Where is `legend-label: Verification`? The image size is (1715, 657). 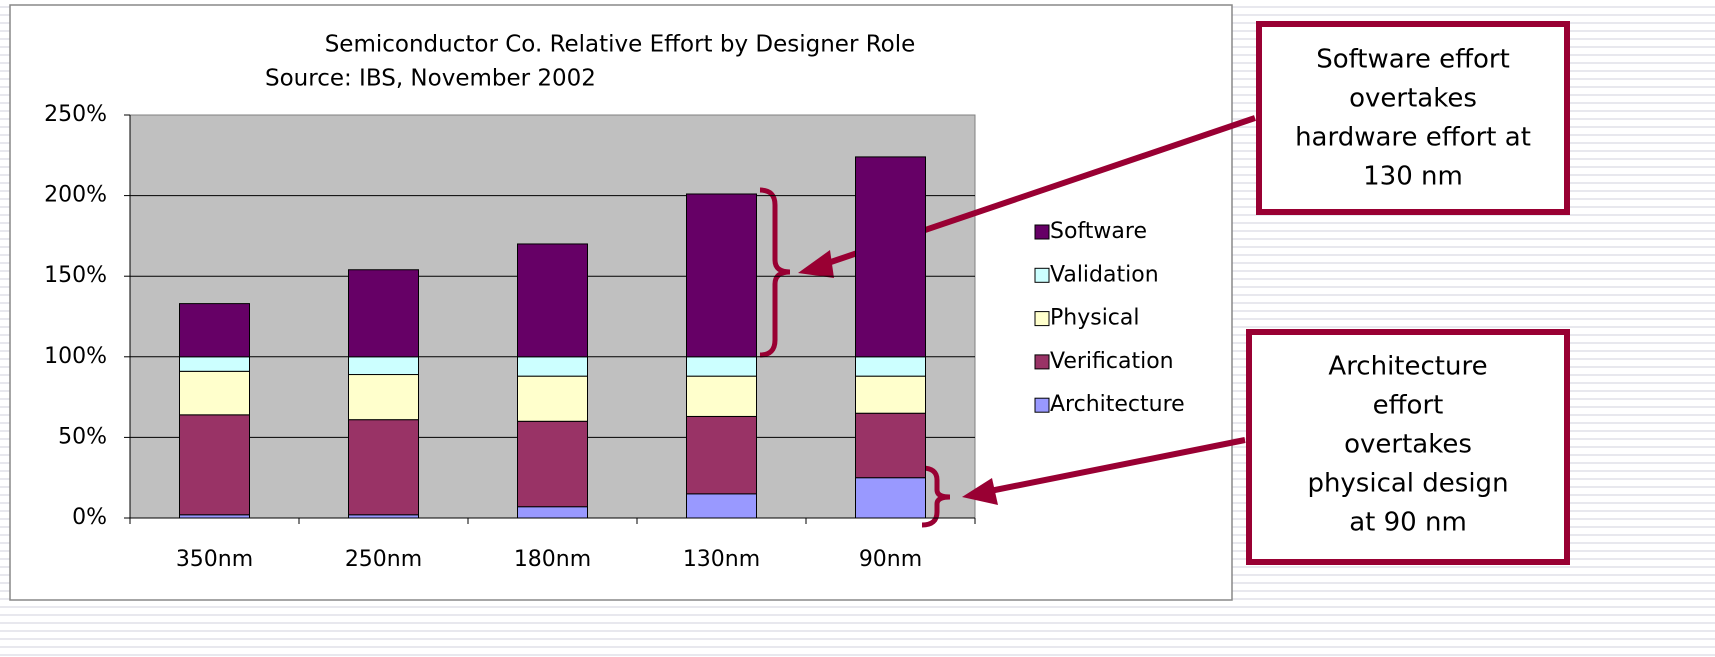
legend-label: Verification is located at coordinates (1112, 361).